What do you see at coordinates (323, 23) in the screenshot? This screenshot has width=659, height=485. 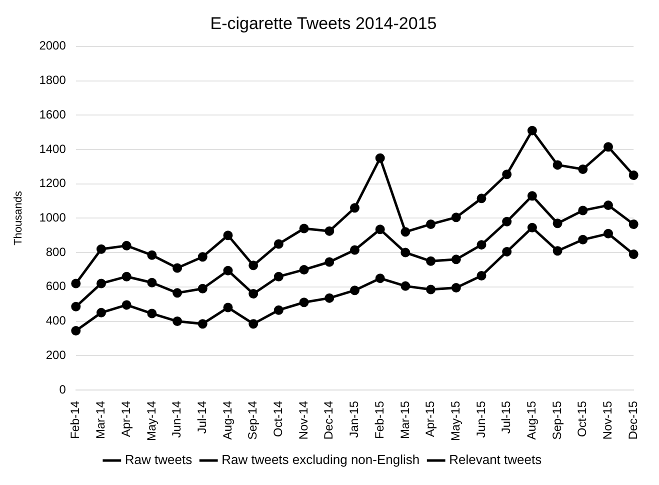 I see `chart-title: E-cigarette Tweets 2014-2015` at bounding box center [323, 23].